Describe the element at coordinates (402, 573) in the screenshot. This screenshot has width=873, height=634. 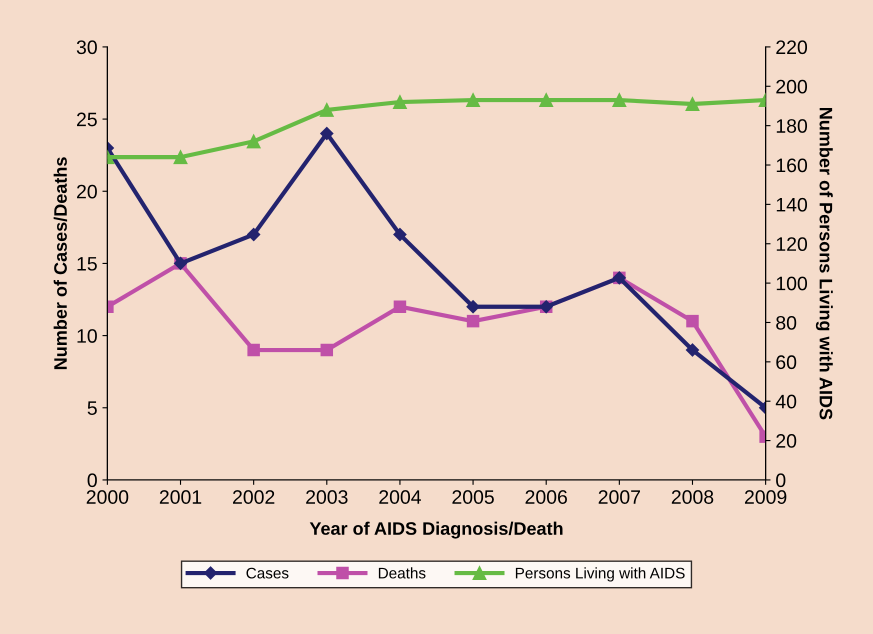
I see `legend-label: Deaths` at that location.